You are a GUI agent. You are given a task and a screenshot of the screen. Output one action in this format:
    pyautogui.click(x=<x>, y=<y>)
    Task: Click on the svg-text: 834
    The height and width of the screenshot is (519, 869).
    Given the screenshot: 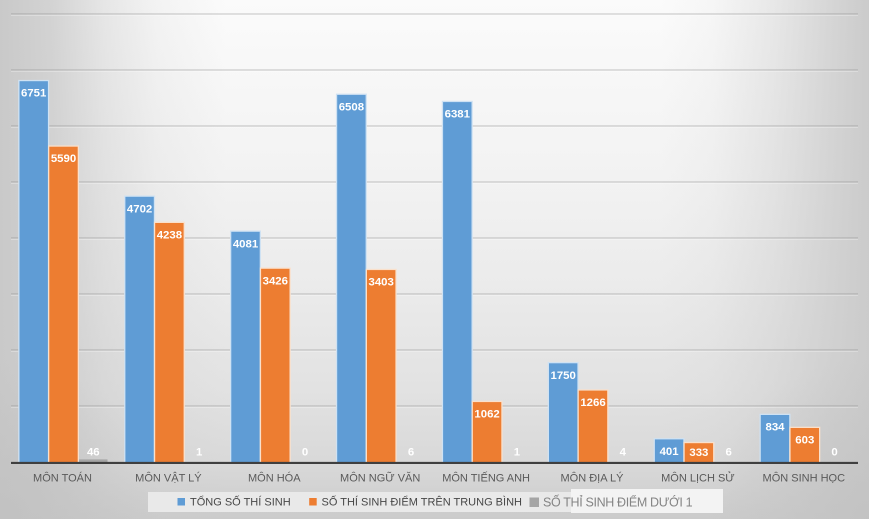 What is the action you would take?
    pyautogui.click(x=775, y=428)
    